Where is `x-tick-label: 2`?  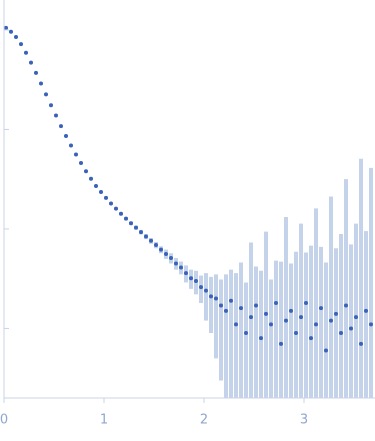
x-tick-label: 2 is located at coordinates (204, 420).